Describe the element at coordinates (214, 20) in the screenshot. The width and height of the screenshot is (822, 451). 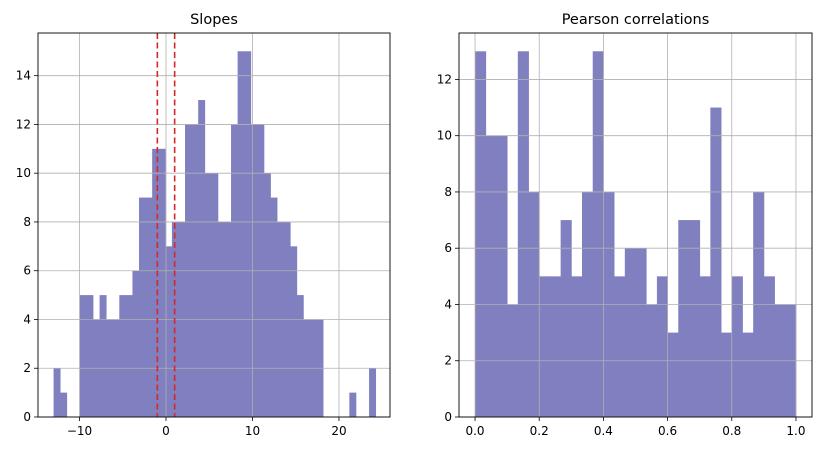
I see `chart-title: Slopes` at that location.